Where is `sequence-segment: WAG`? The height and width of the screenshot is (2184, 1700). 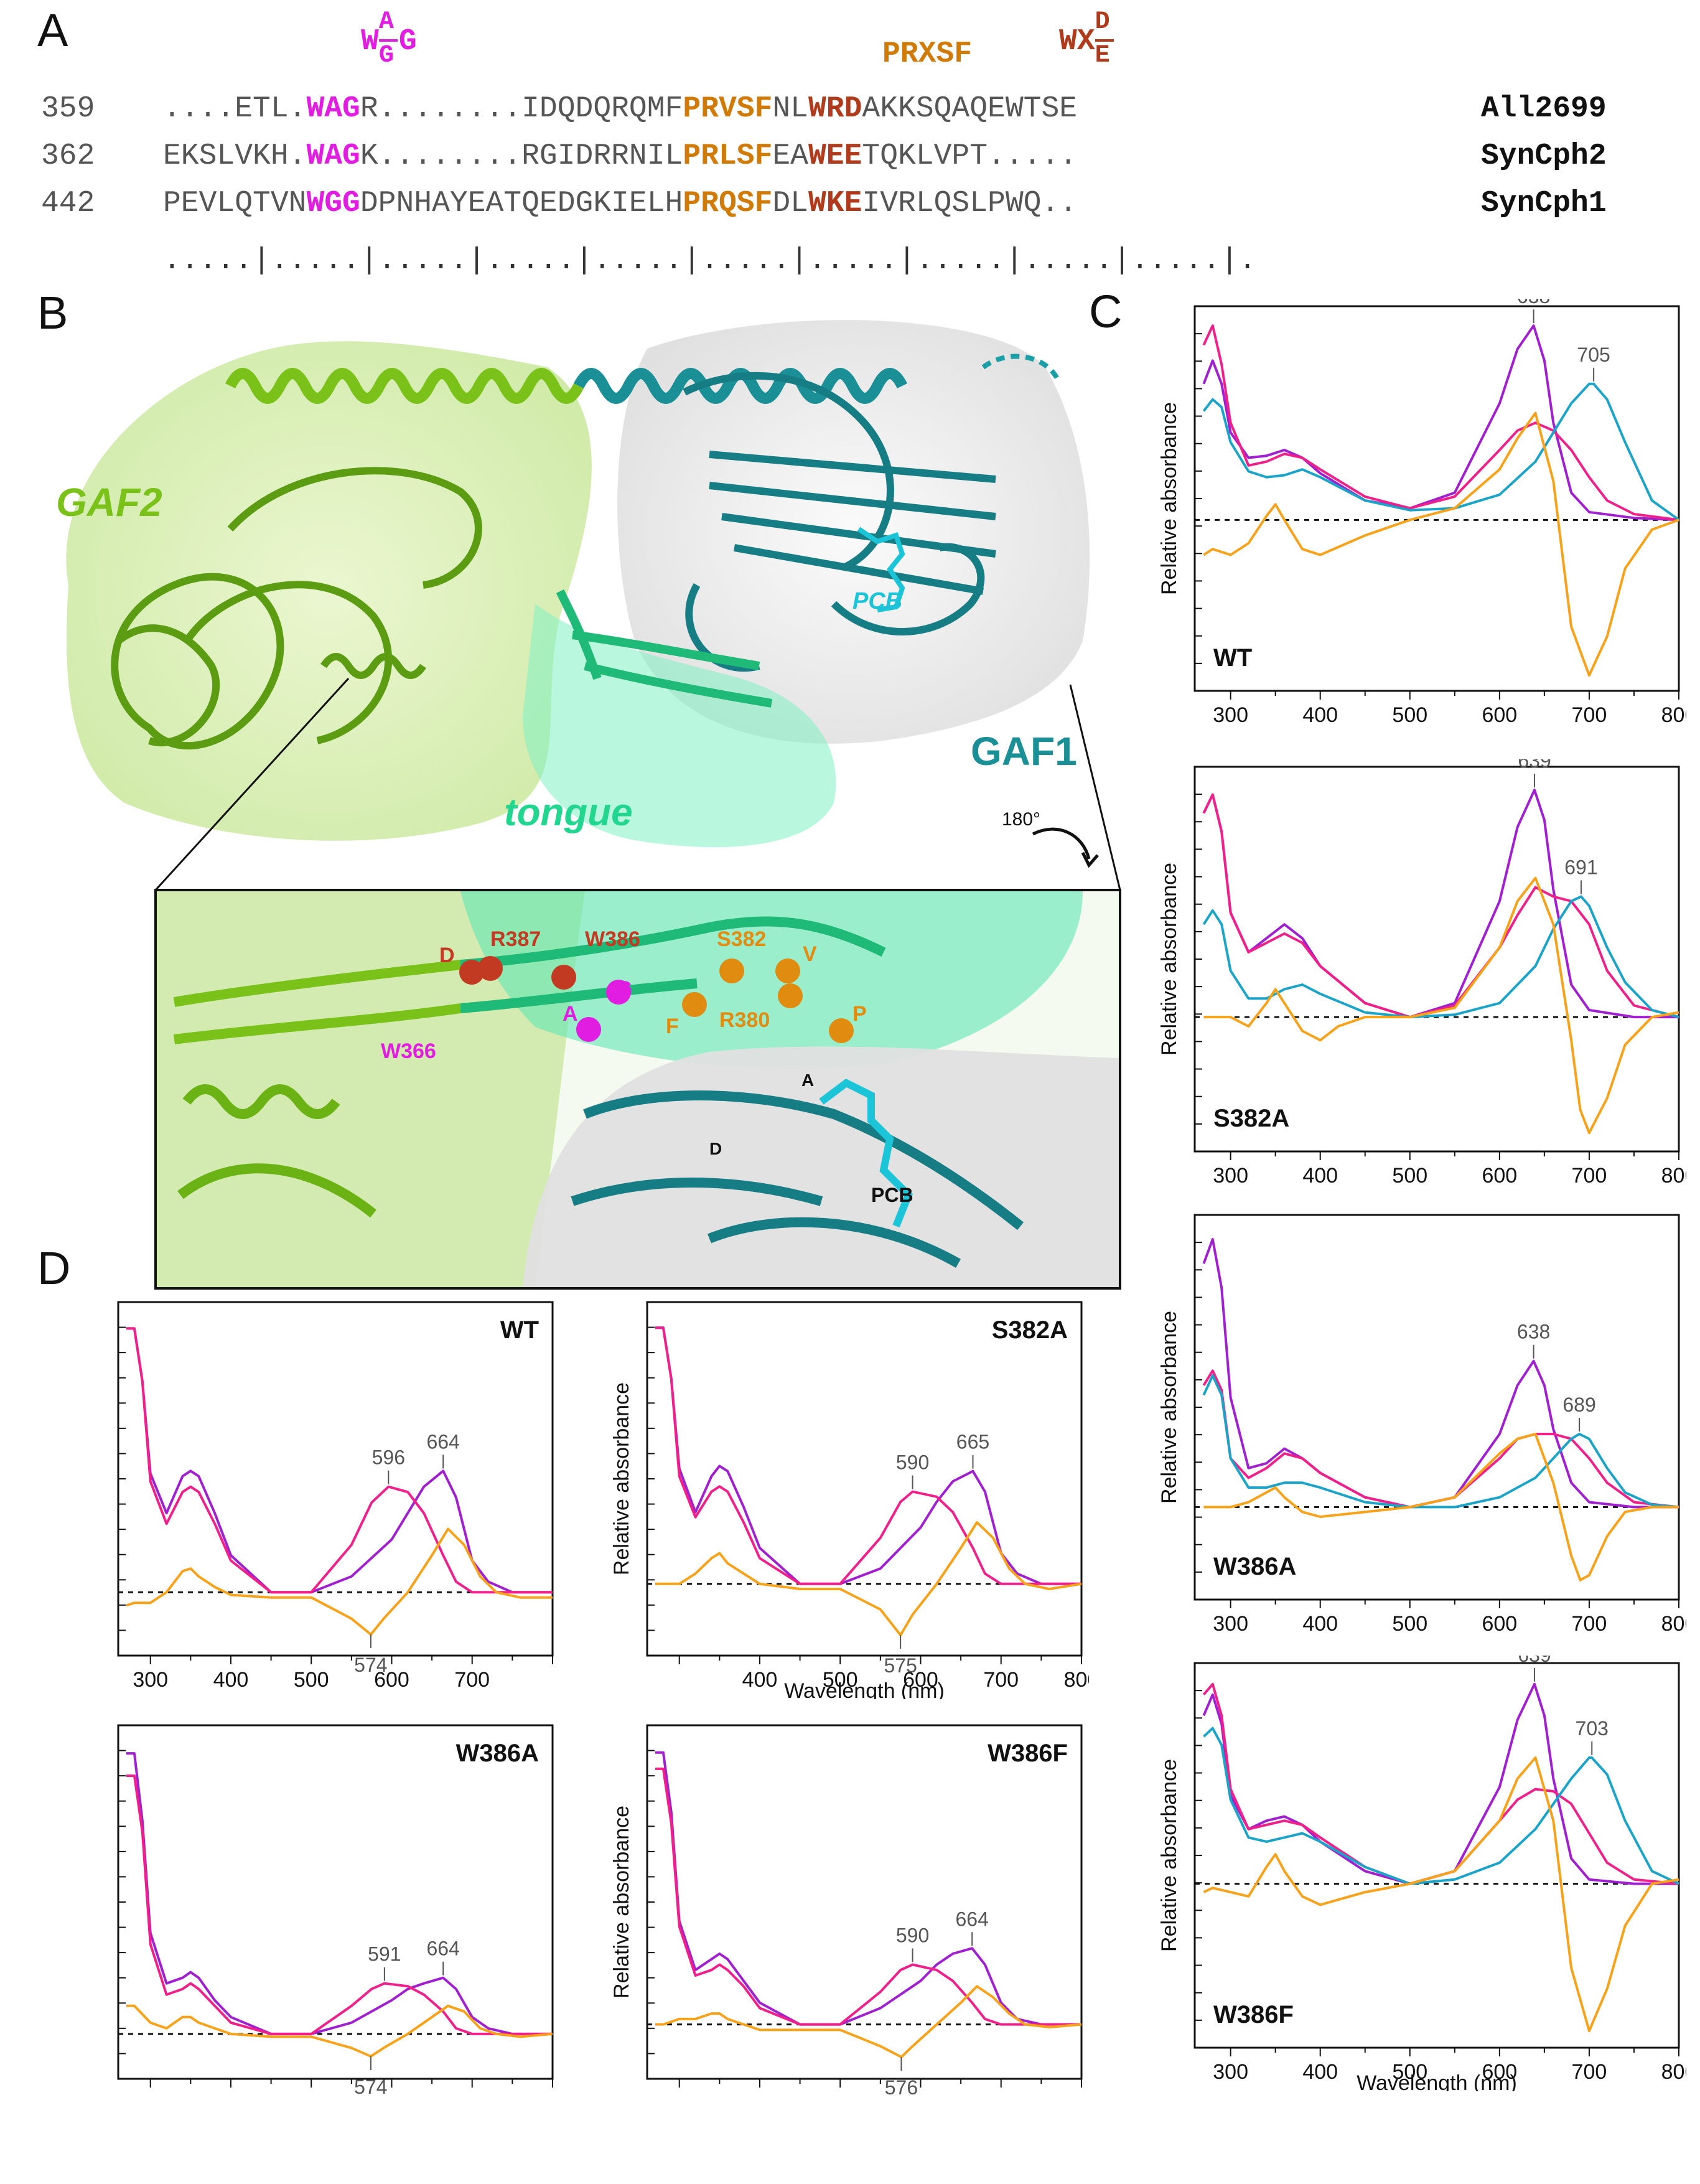 sequence-segment: WAG is located at coordinates (333, 109).